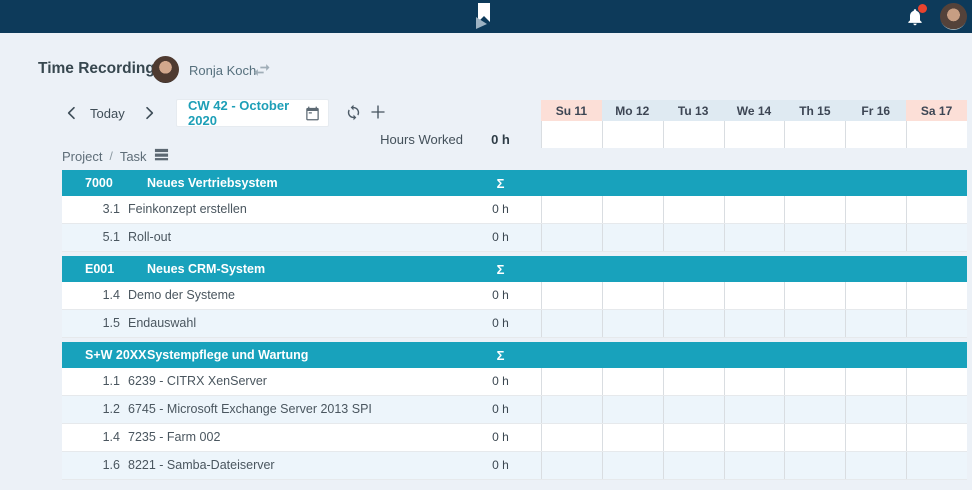 The height and width of the screenshot is (490, 972). What do you see at coordinates (500, 139) in the screenshot?
I see `hours-worked-value: 0 h` at bounding box center [500, 139].